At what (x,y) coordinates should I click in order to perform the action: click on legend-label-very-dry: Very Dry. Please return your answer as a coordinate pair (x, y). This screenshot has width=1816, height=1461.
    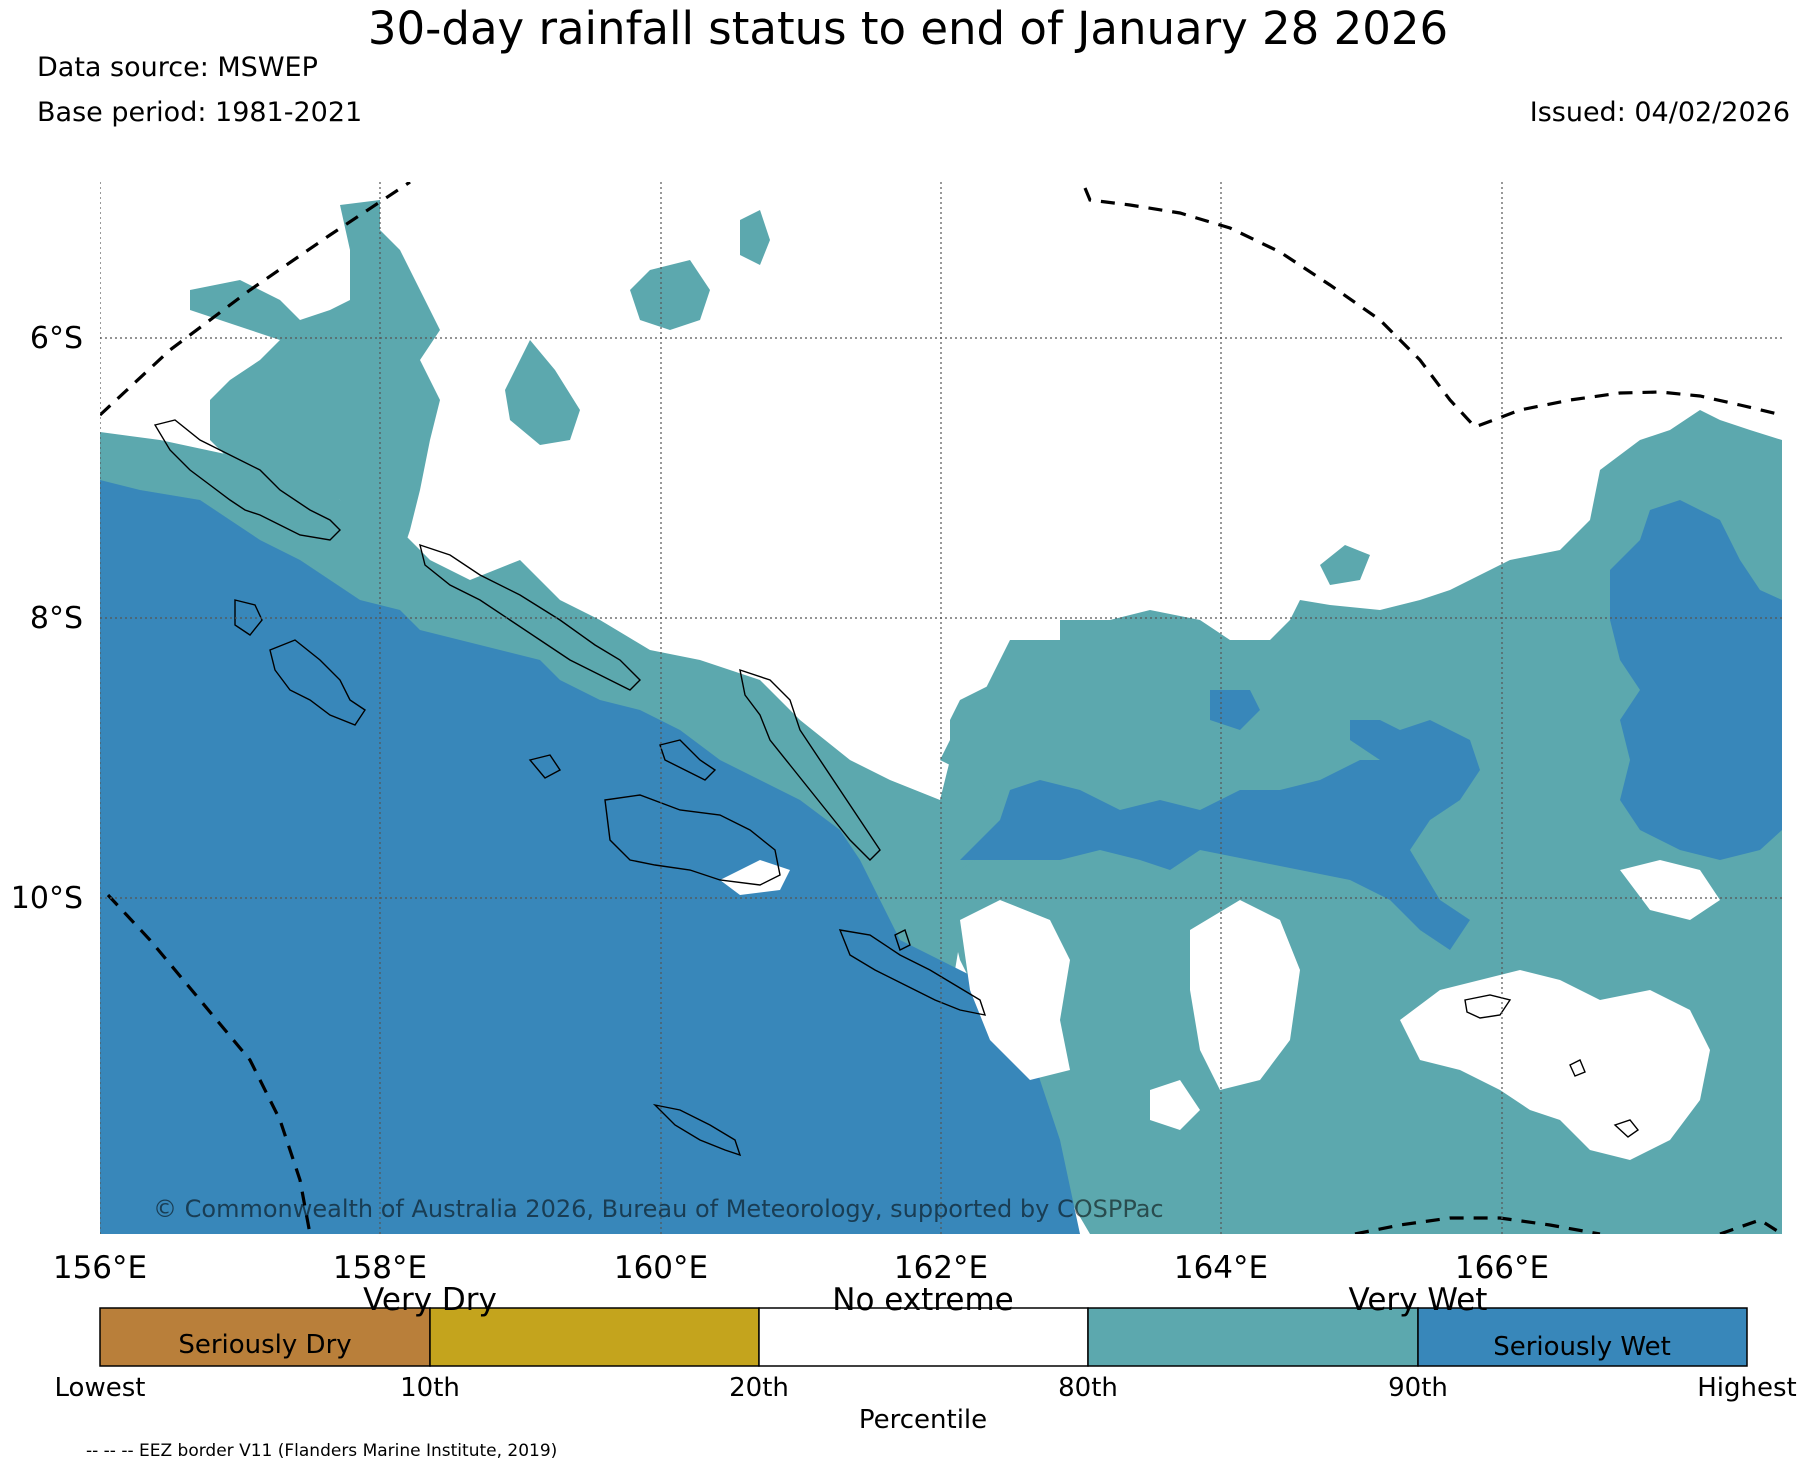
    Looking at the image, I should click on (430, 1300).